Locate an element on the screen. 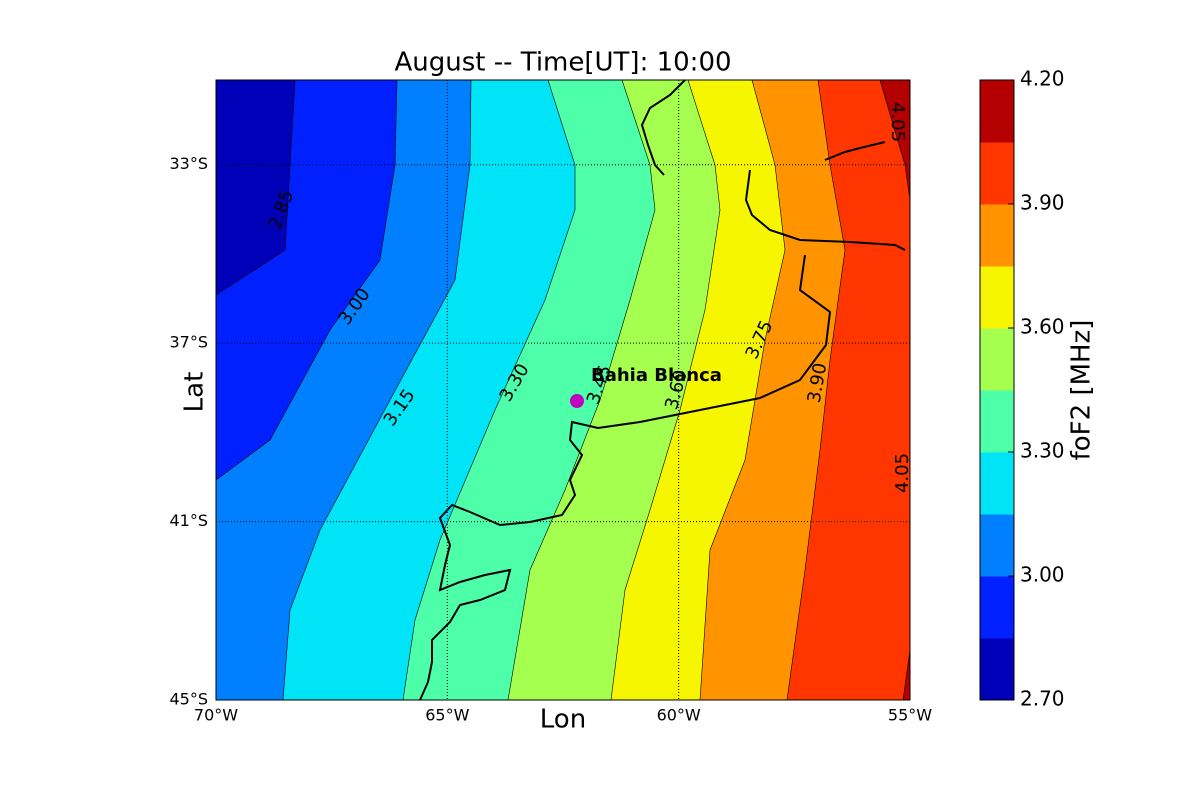 The image size is (1200, 800). x-axis-label: Lon is located at coordinates (563, 720).